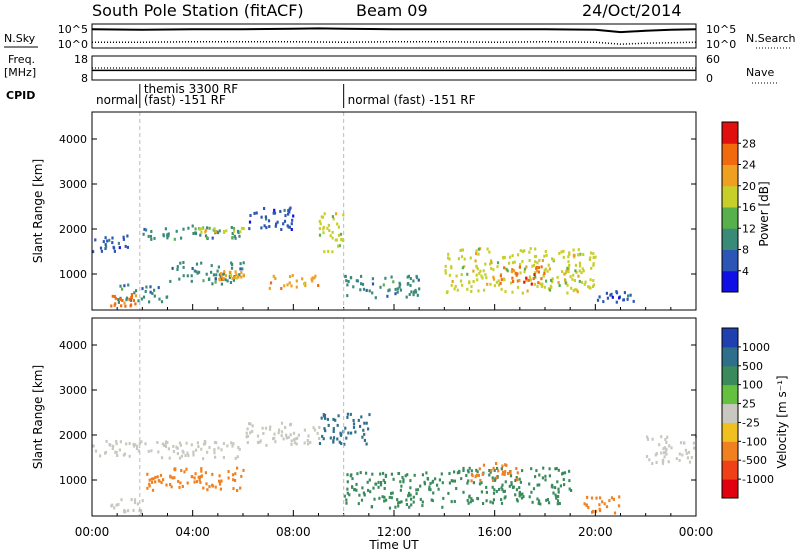  What do you see at coordinates (749, 143) in the screenshot?
I see `colorbar-tick-label: 28` at bounding box center [749, 143].